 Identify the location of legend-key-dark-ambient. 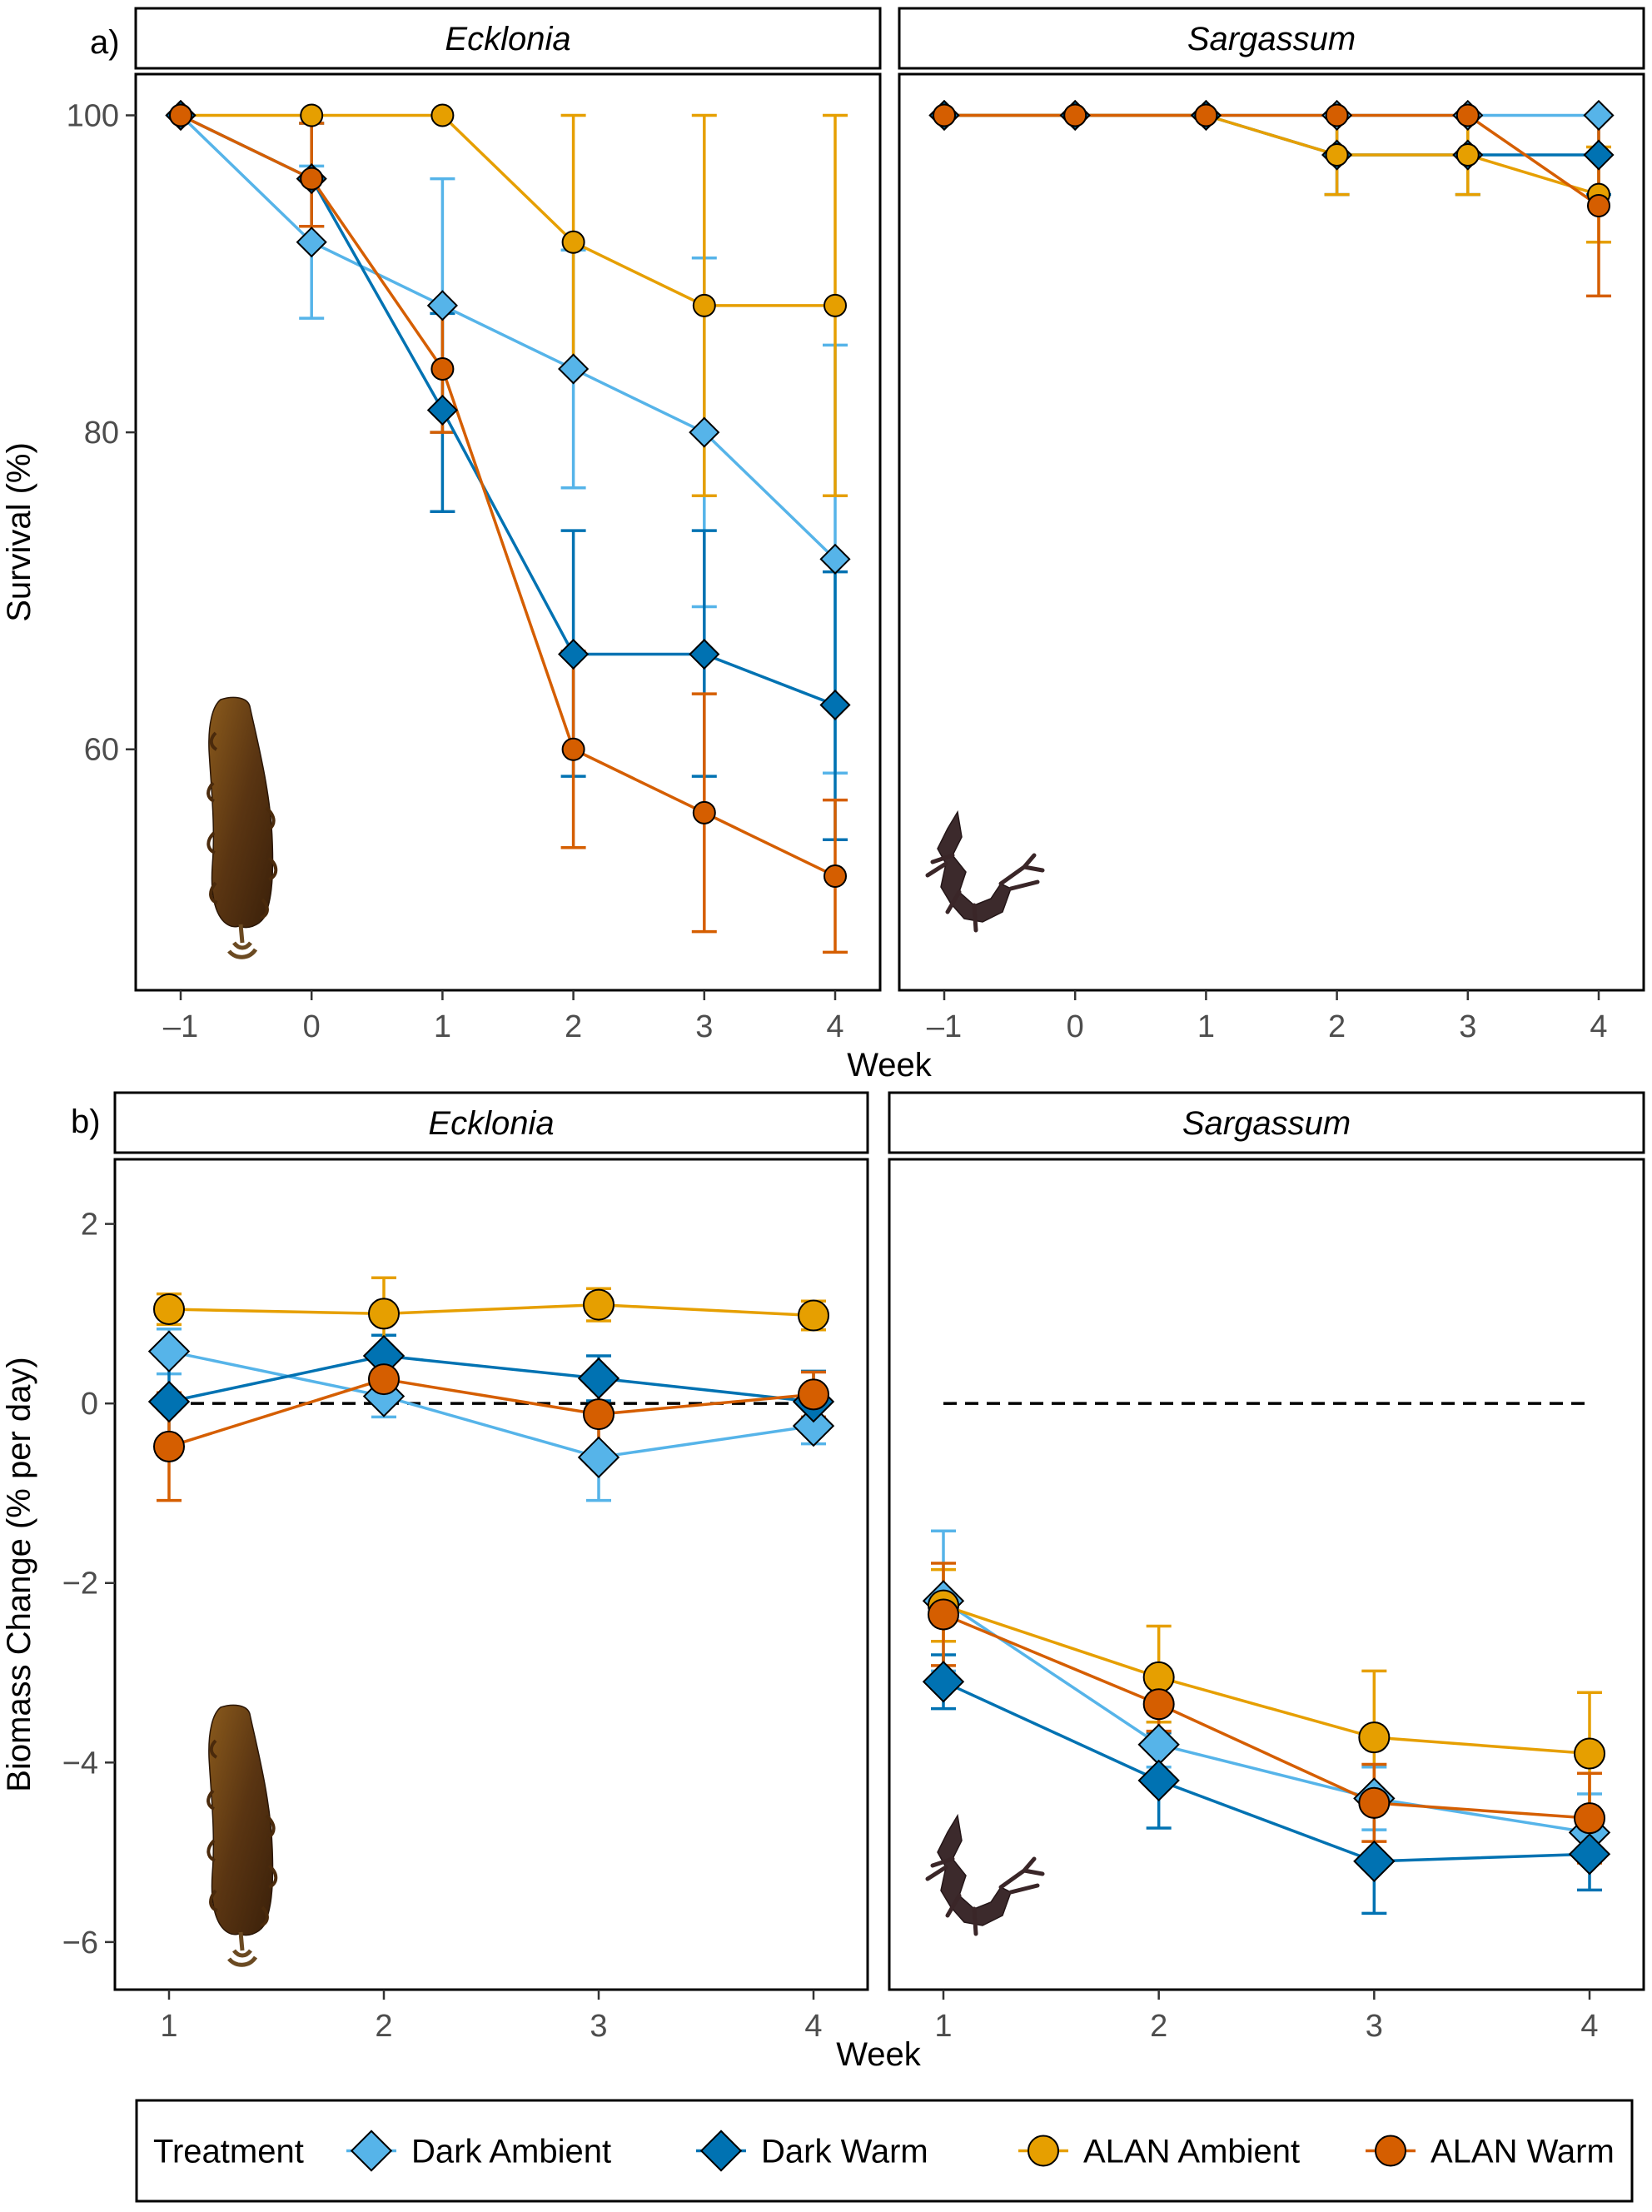
(372, 2151).